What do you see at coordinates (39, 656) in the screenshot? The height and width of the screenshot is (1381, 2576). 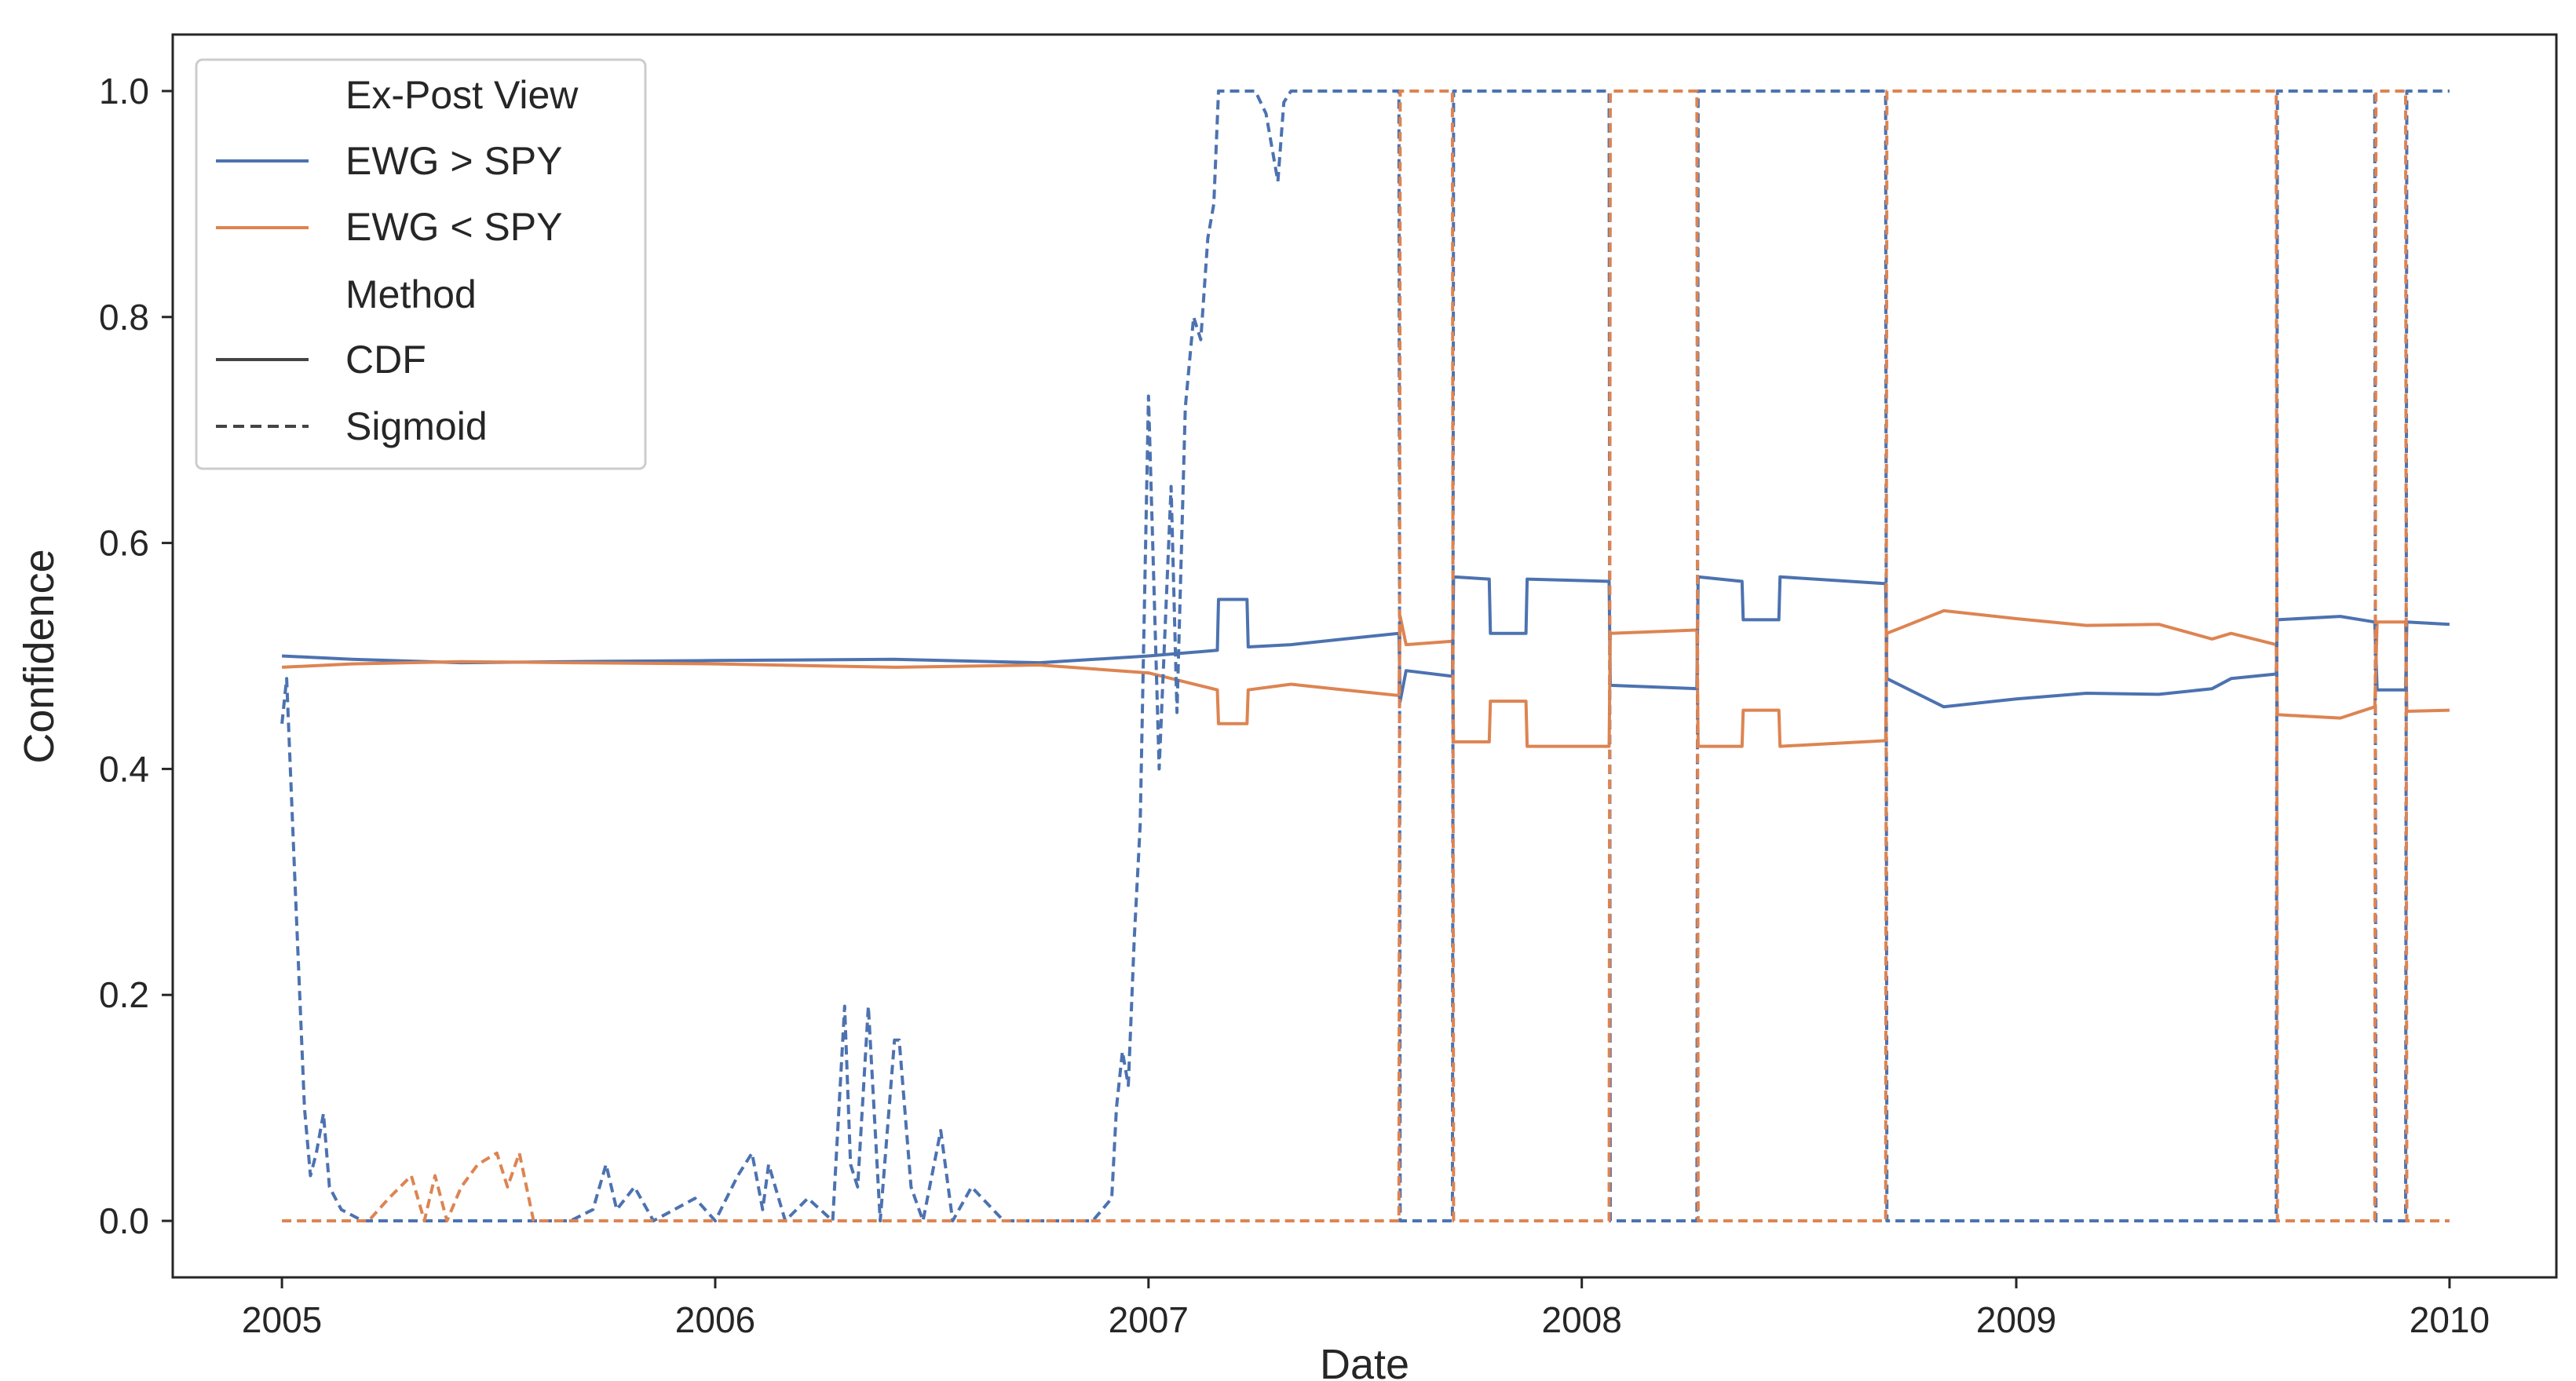 I see `y-axis-label: Confidence` at bounding box center [39, 656].